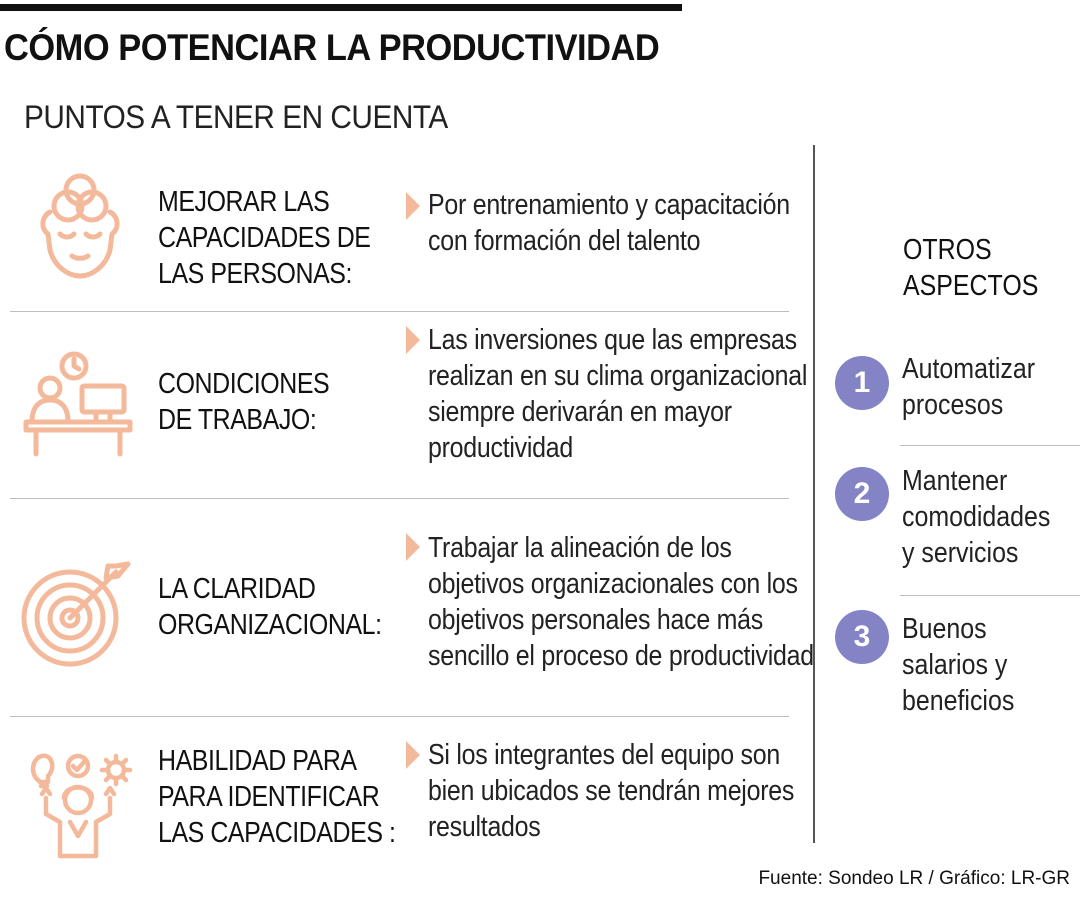 The image size is (1080, 900). I want to click on desk-worker-icon, so click(78, 404).